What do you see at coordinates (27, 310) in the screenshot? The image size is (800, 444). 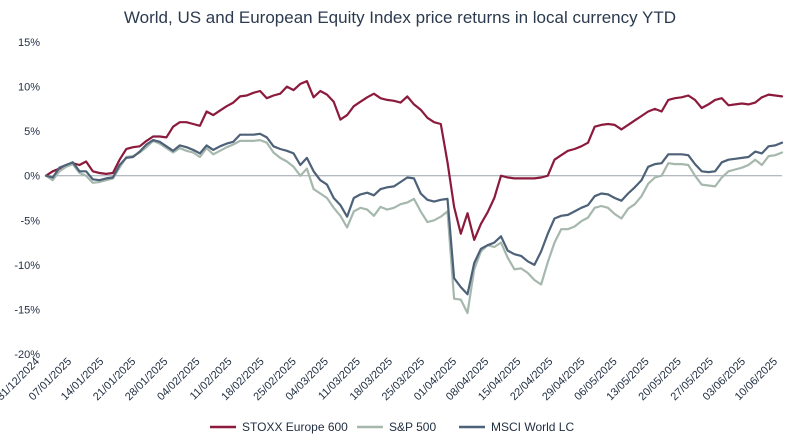 I see `y-tick-label: -15%` at bounding box center [27, 310].